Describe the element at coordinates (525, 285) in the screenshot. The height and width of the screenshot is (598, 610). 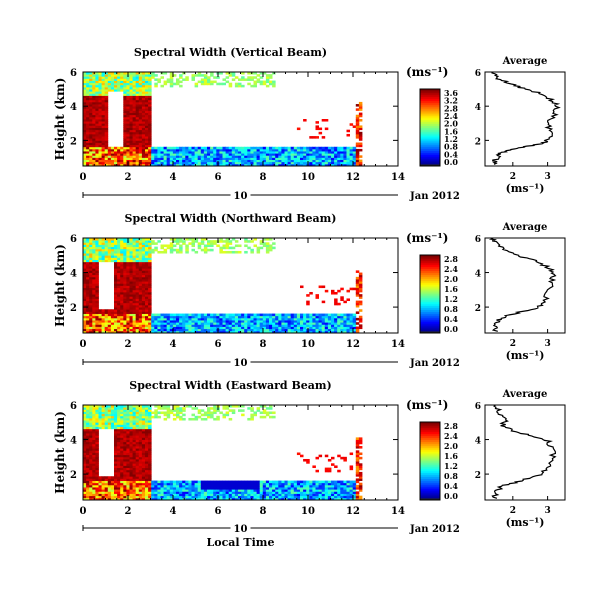
I see `profile-frame` at that location.